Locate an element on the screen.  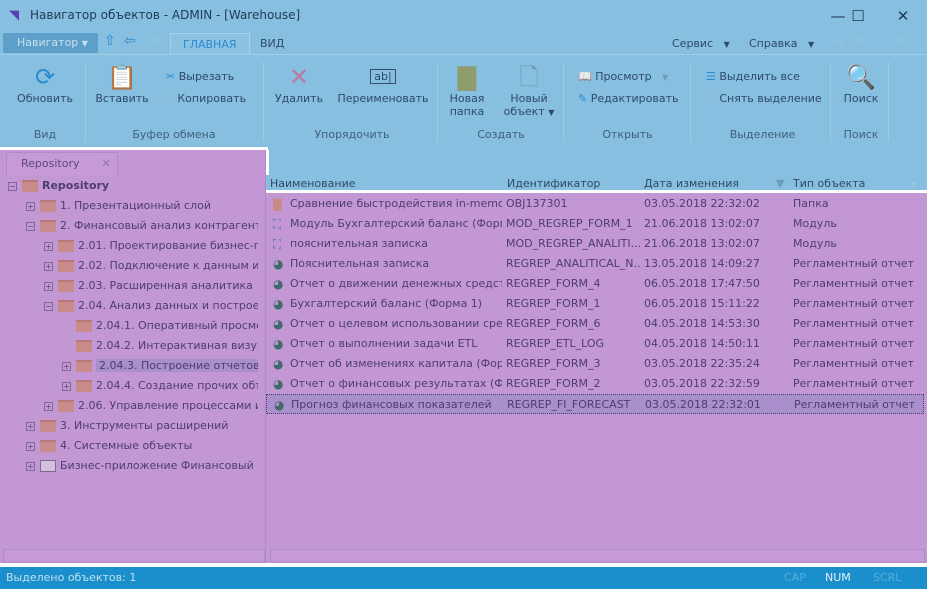
tree-item: 2.04.1. Оперативный просмотр и анализ is located at coordinates (160, 326).